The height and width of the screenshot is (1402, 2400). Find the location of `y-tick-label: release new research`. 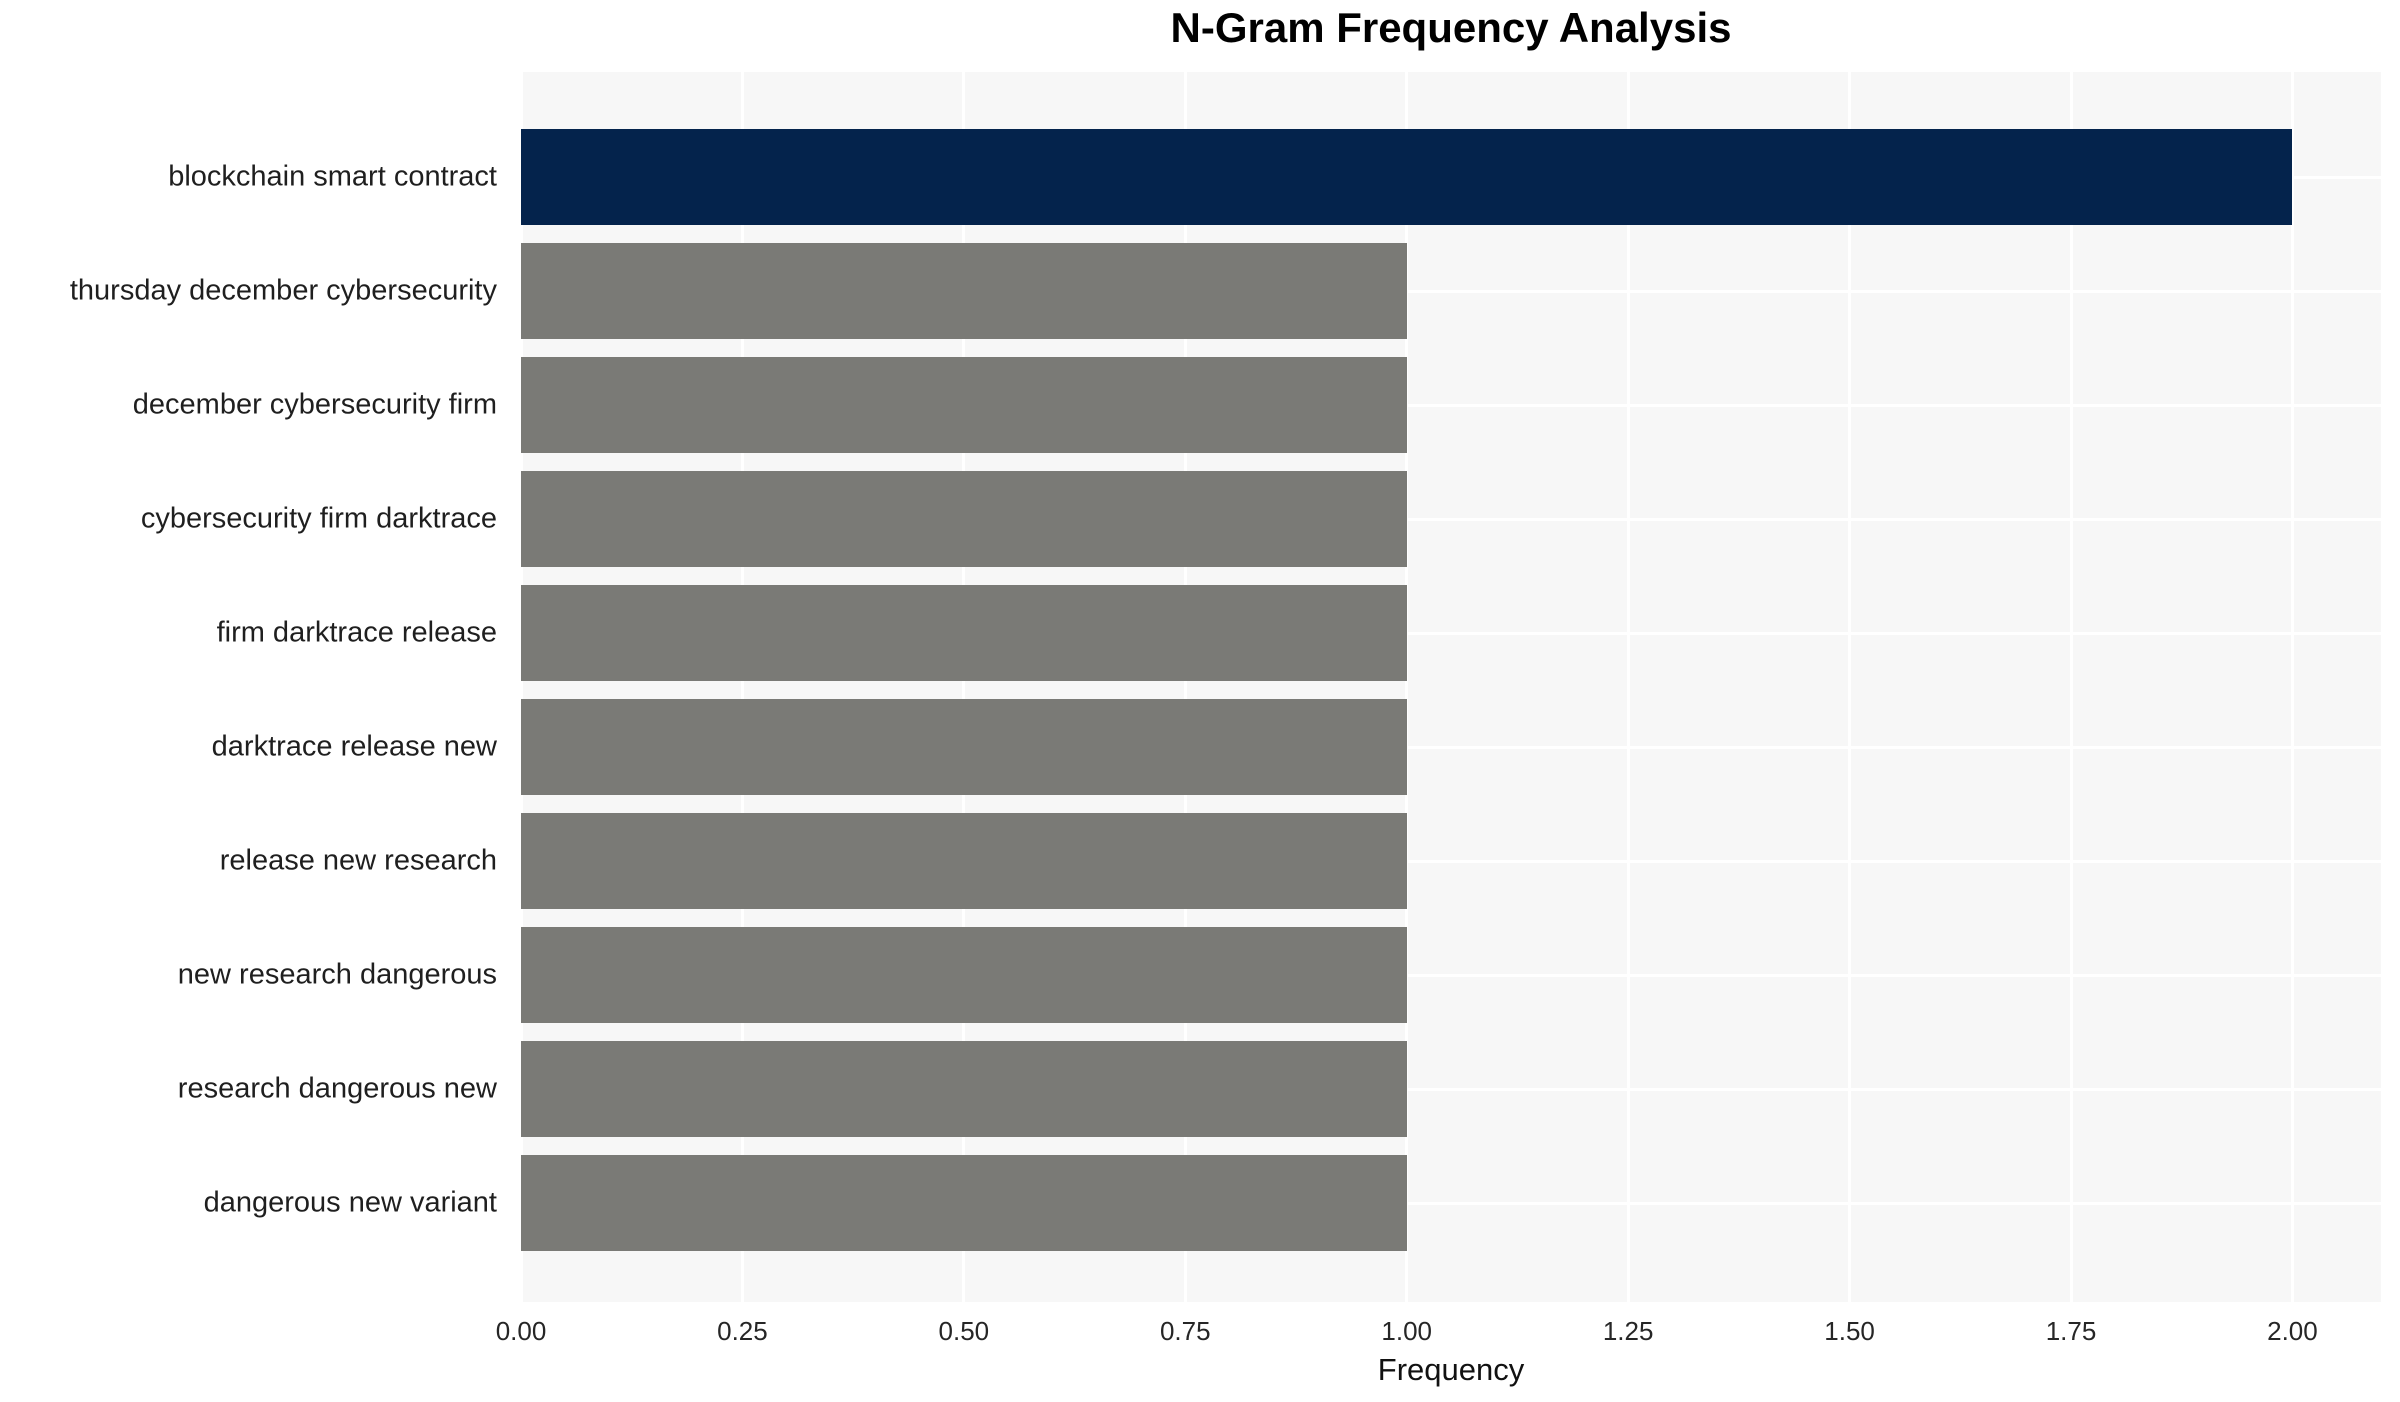

y-tick-label: release new research is located at coordinates (358, 860).